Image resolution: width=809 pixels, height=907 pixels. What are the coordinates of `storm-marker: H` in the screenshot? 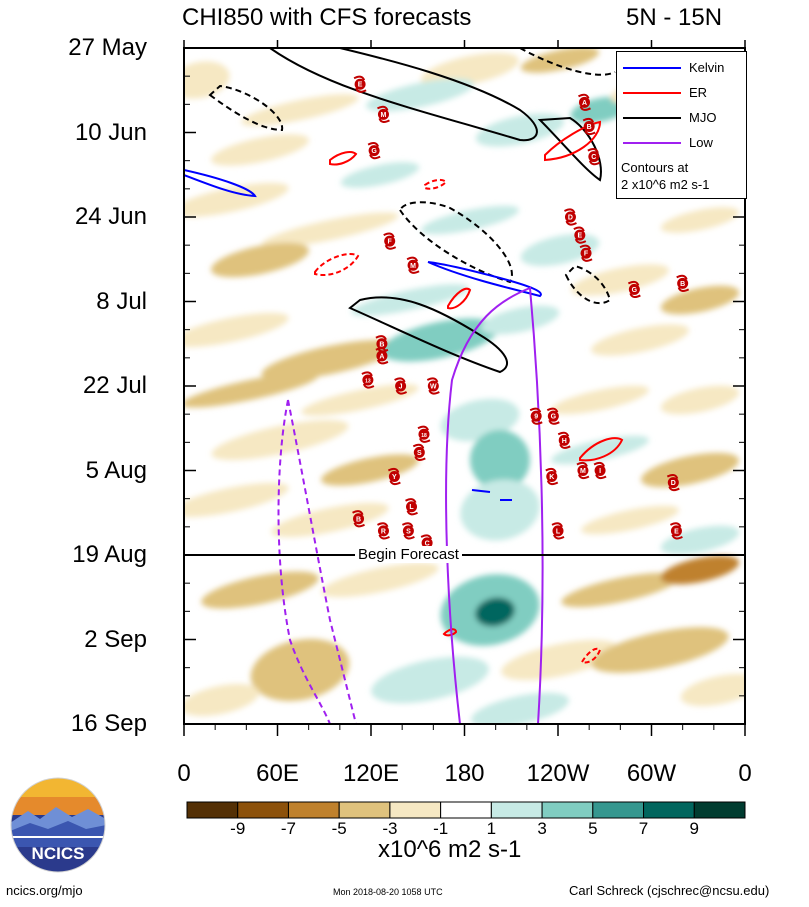 It's located at (564, 440).